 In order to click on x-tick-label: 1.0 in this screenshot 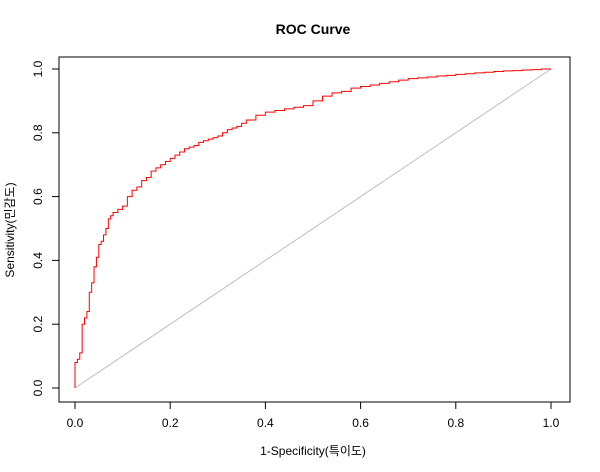, I will do `click(551, 423)`.